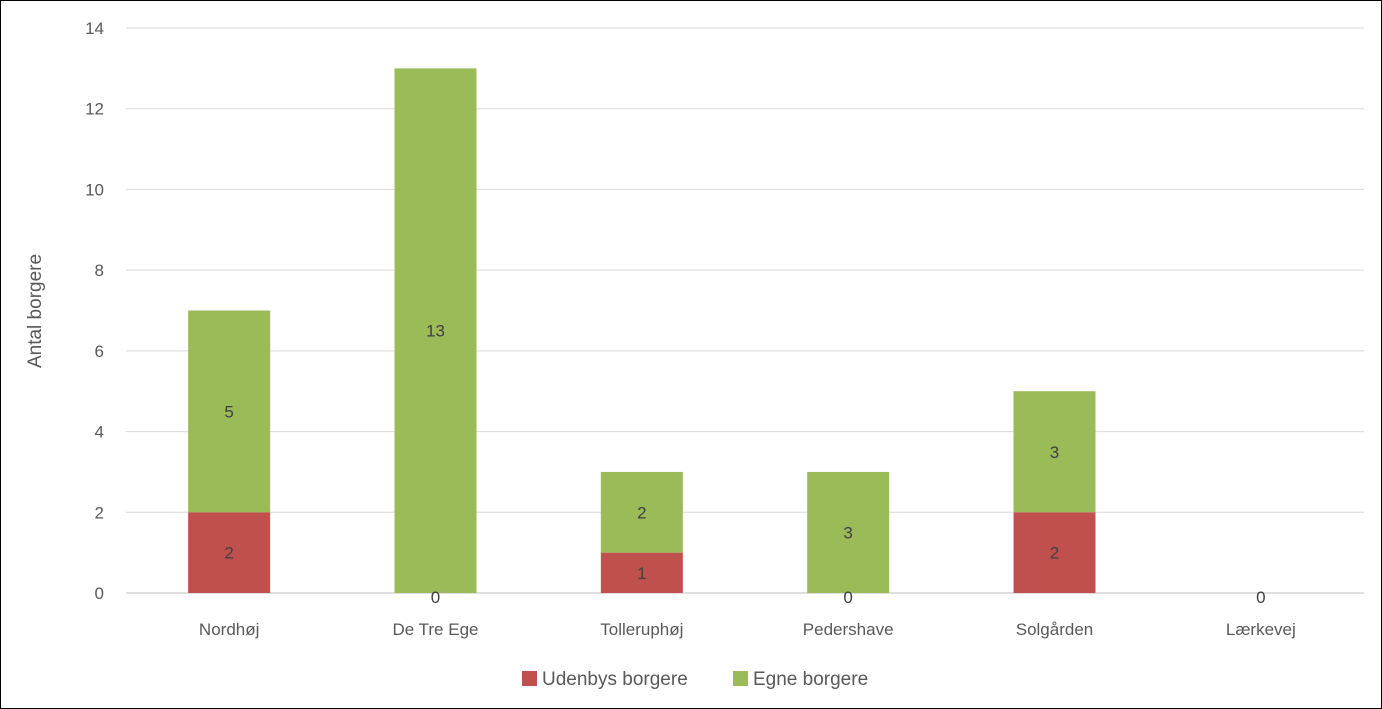  Describe the element at coordinates (229, 629) in the screenshot. I see `x-tick-label: Nordhøj` at that location.